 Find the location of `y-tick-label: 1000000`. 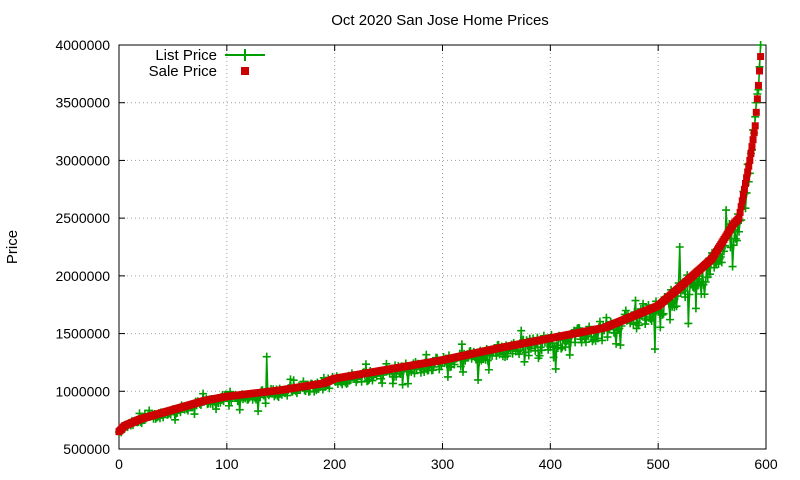

y-tick-label: 1000000 is located at coordinates (82, 391).